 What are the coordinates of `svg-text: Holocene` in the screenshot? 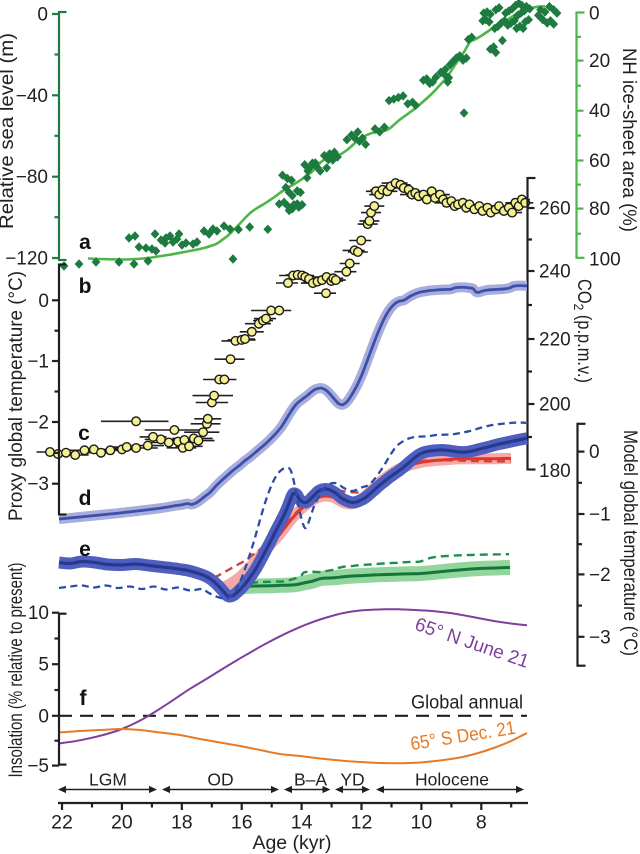 It's located at (452, 780).